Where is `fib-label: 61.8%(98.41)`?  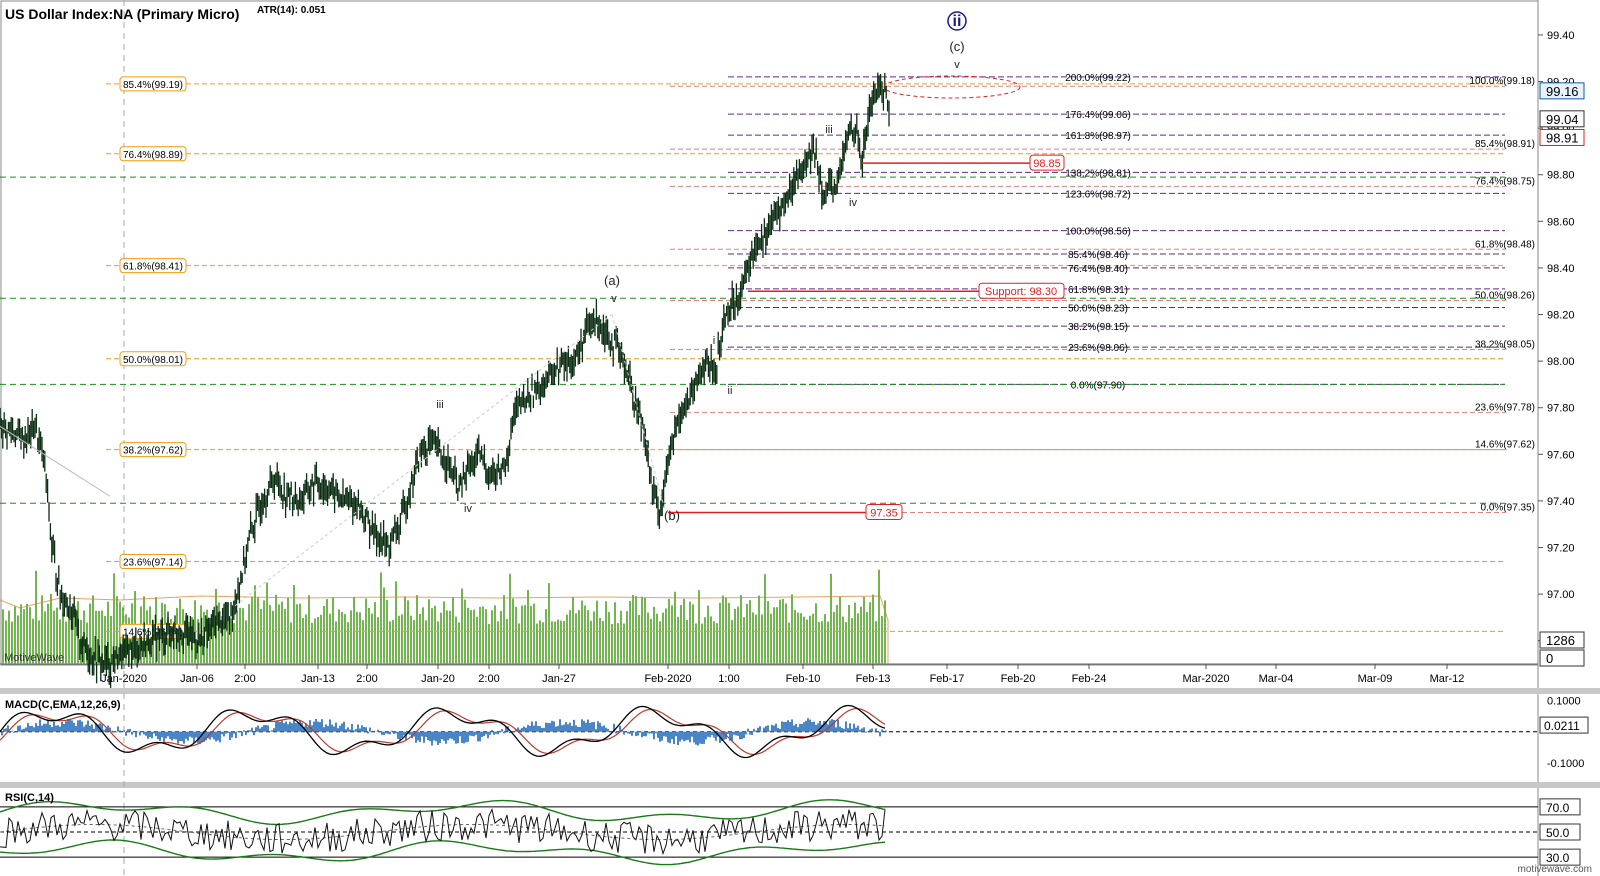
fib-label: 61.8%(98.41) is located at coordinates (153, 267).